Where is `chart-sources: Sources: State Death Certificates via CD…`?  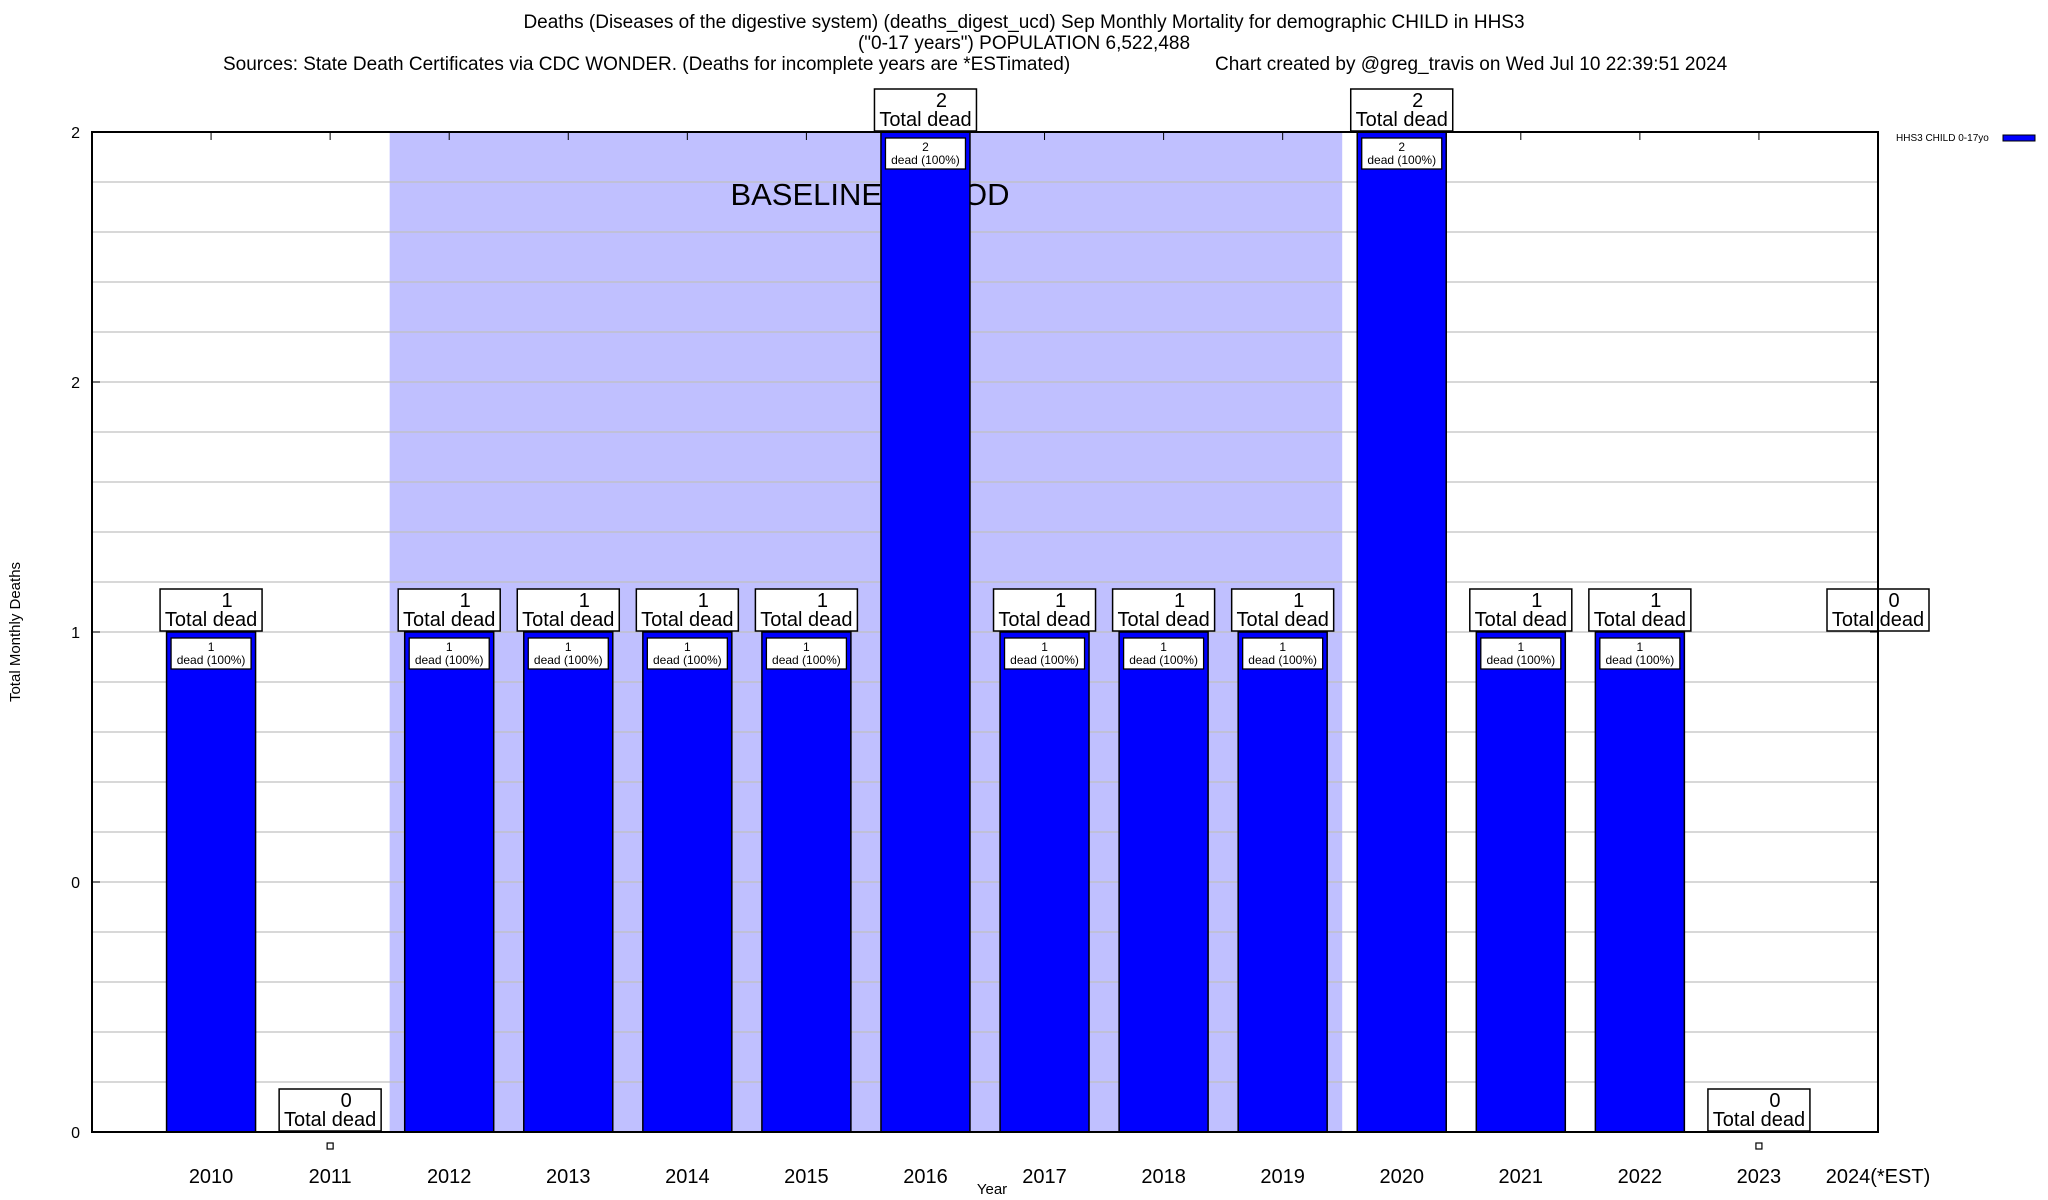 chart-sources: Sources: State Death Certificates via CD… is located at coordinates (647, 64).